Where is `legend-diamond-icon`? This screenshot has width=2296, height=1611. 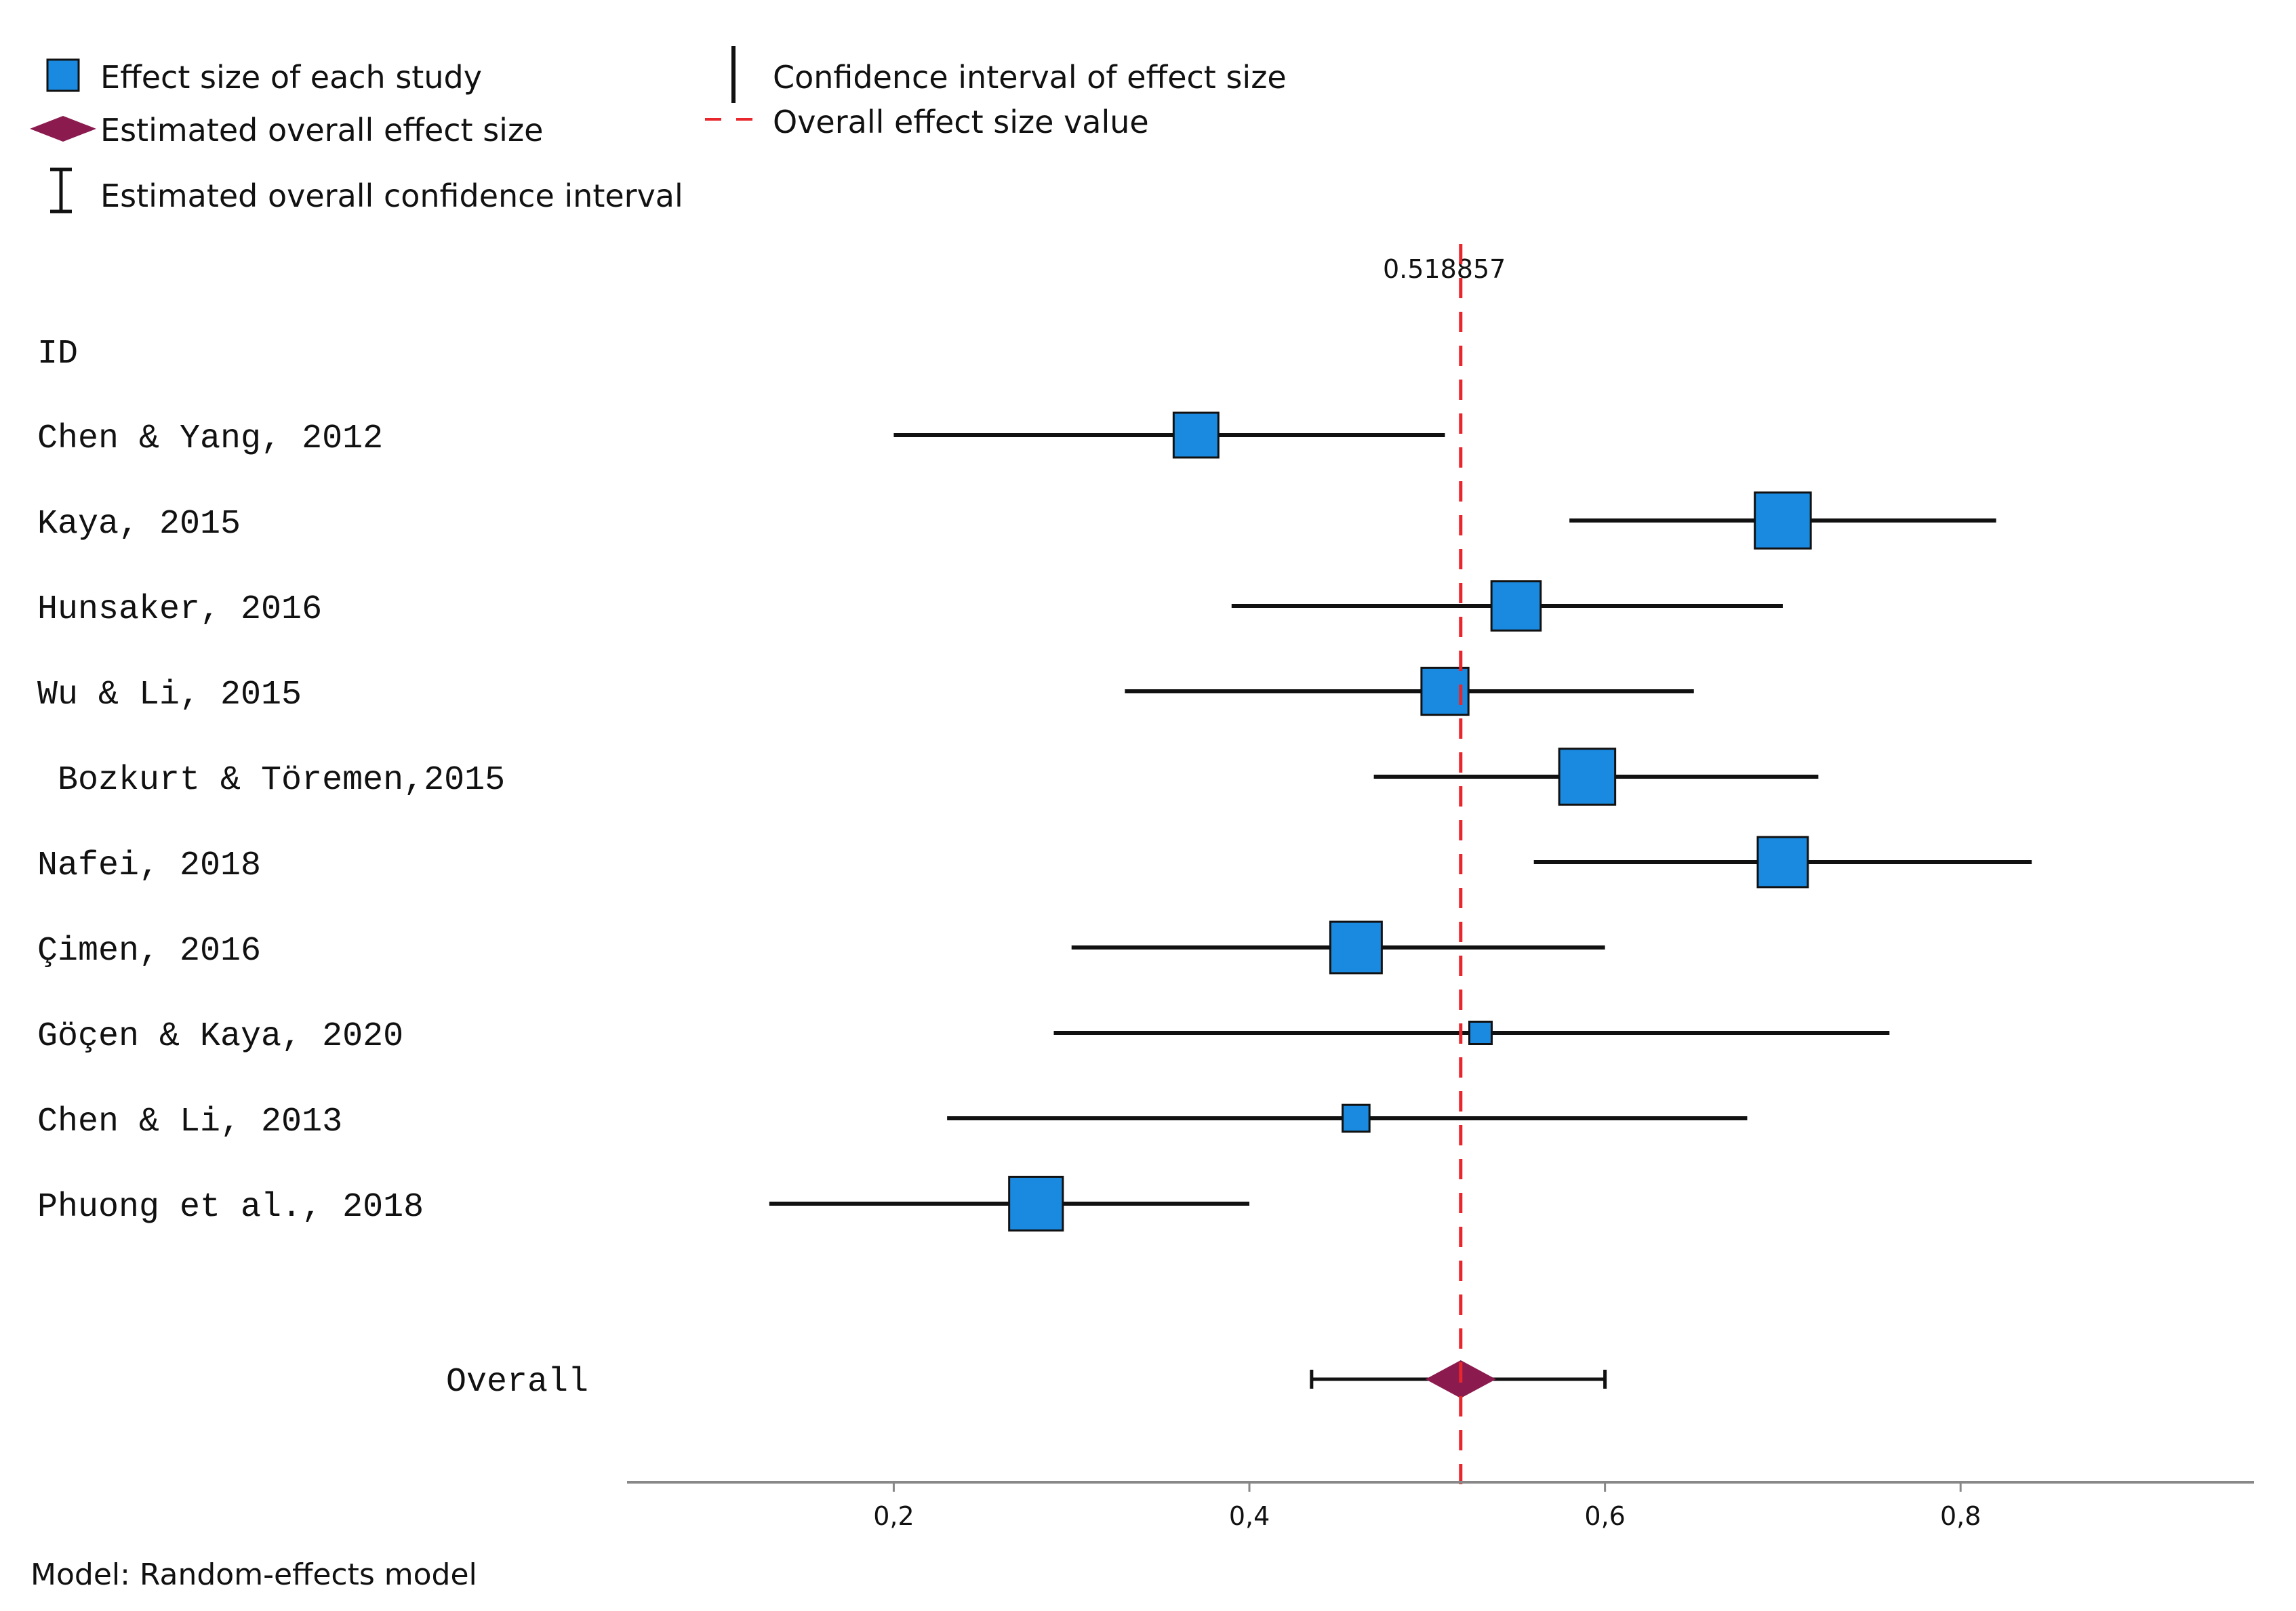 legend-diamond-icon is located at coordinates (63, 129).